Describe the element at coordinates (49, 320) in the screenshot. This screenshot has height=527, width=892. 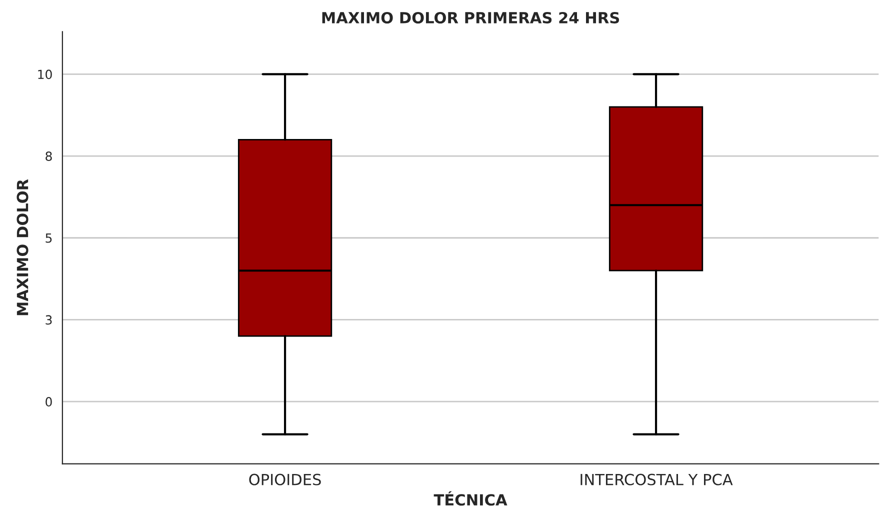
I see `y-tick-label: 3` at that location.